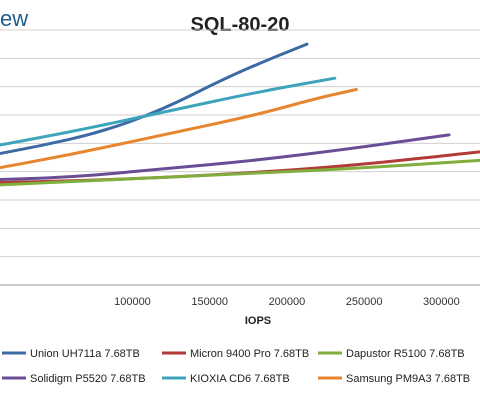  I want to click on x-tick-label: 250000, so click(364, 302).